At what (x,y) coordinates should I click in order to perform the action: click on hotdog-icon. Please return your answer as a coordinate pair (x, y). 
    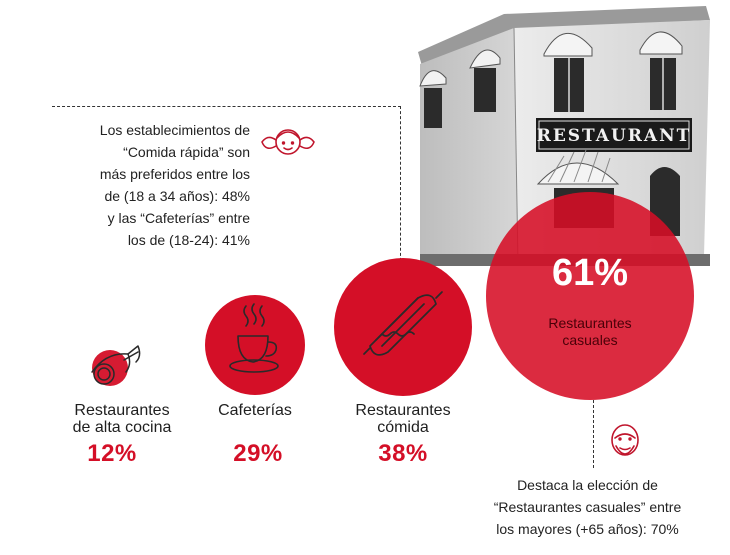
    Looking at the image, I should click on (403, 323).